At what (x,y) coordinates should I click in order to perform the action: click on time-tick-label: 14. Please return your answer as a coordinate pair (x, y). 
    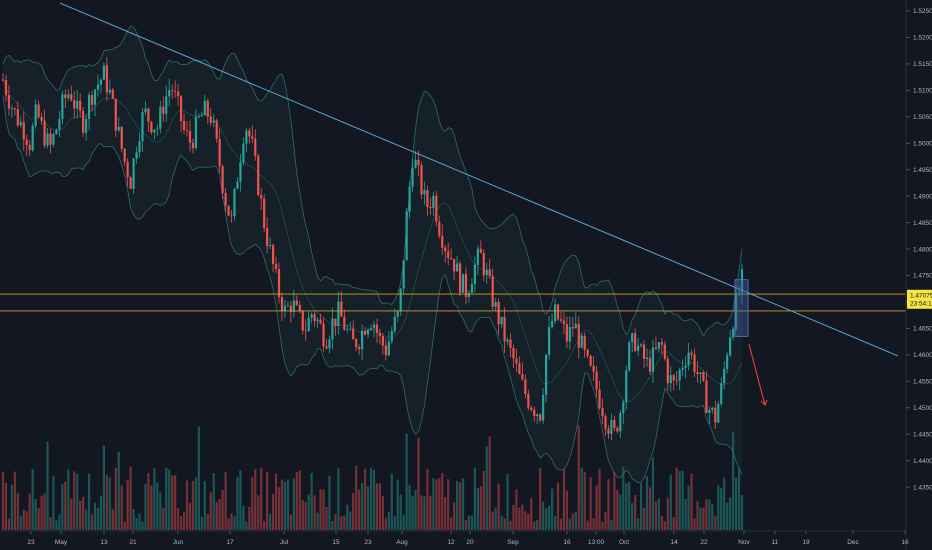
    Looking at the image, I should click on (674, 542).